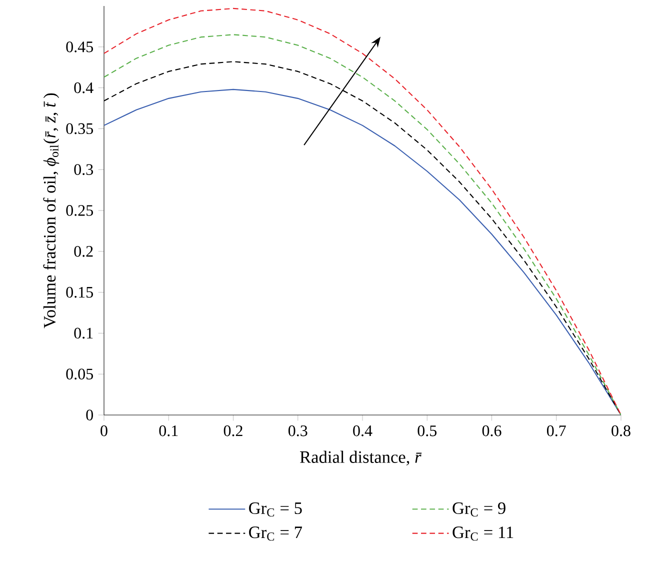 This screenshot has width=649, height=567. What do you see at coordinates (556, 430) in the screenshot?
I see `x-tick-label: 0.7` at bounding box center [556, 430].